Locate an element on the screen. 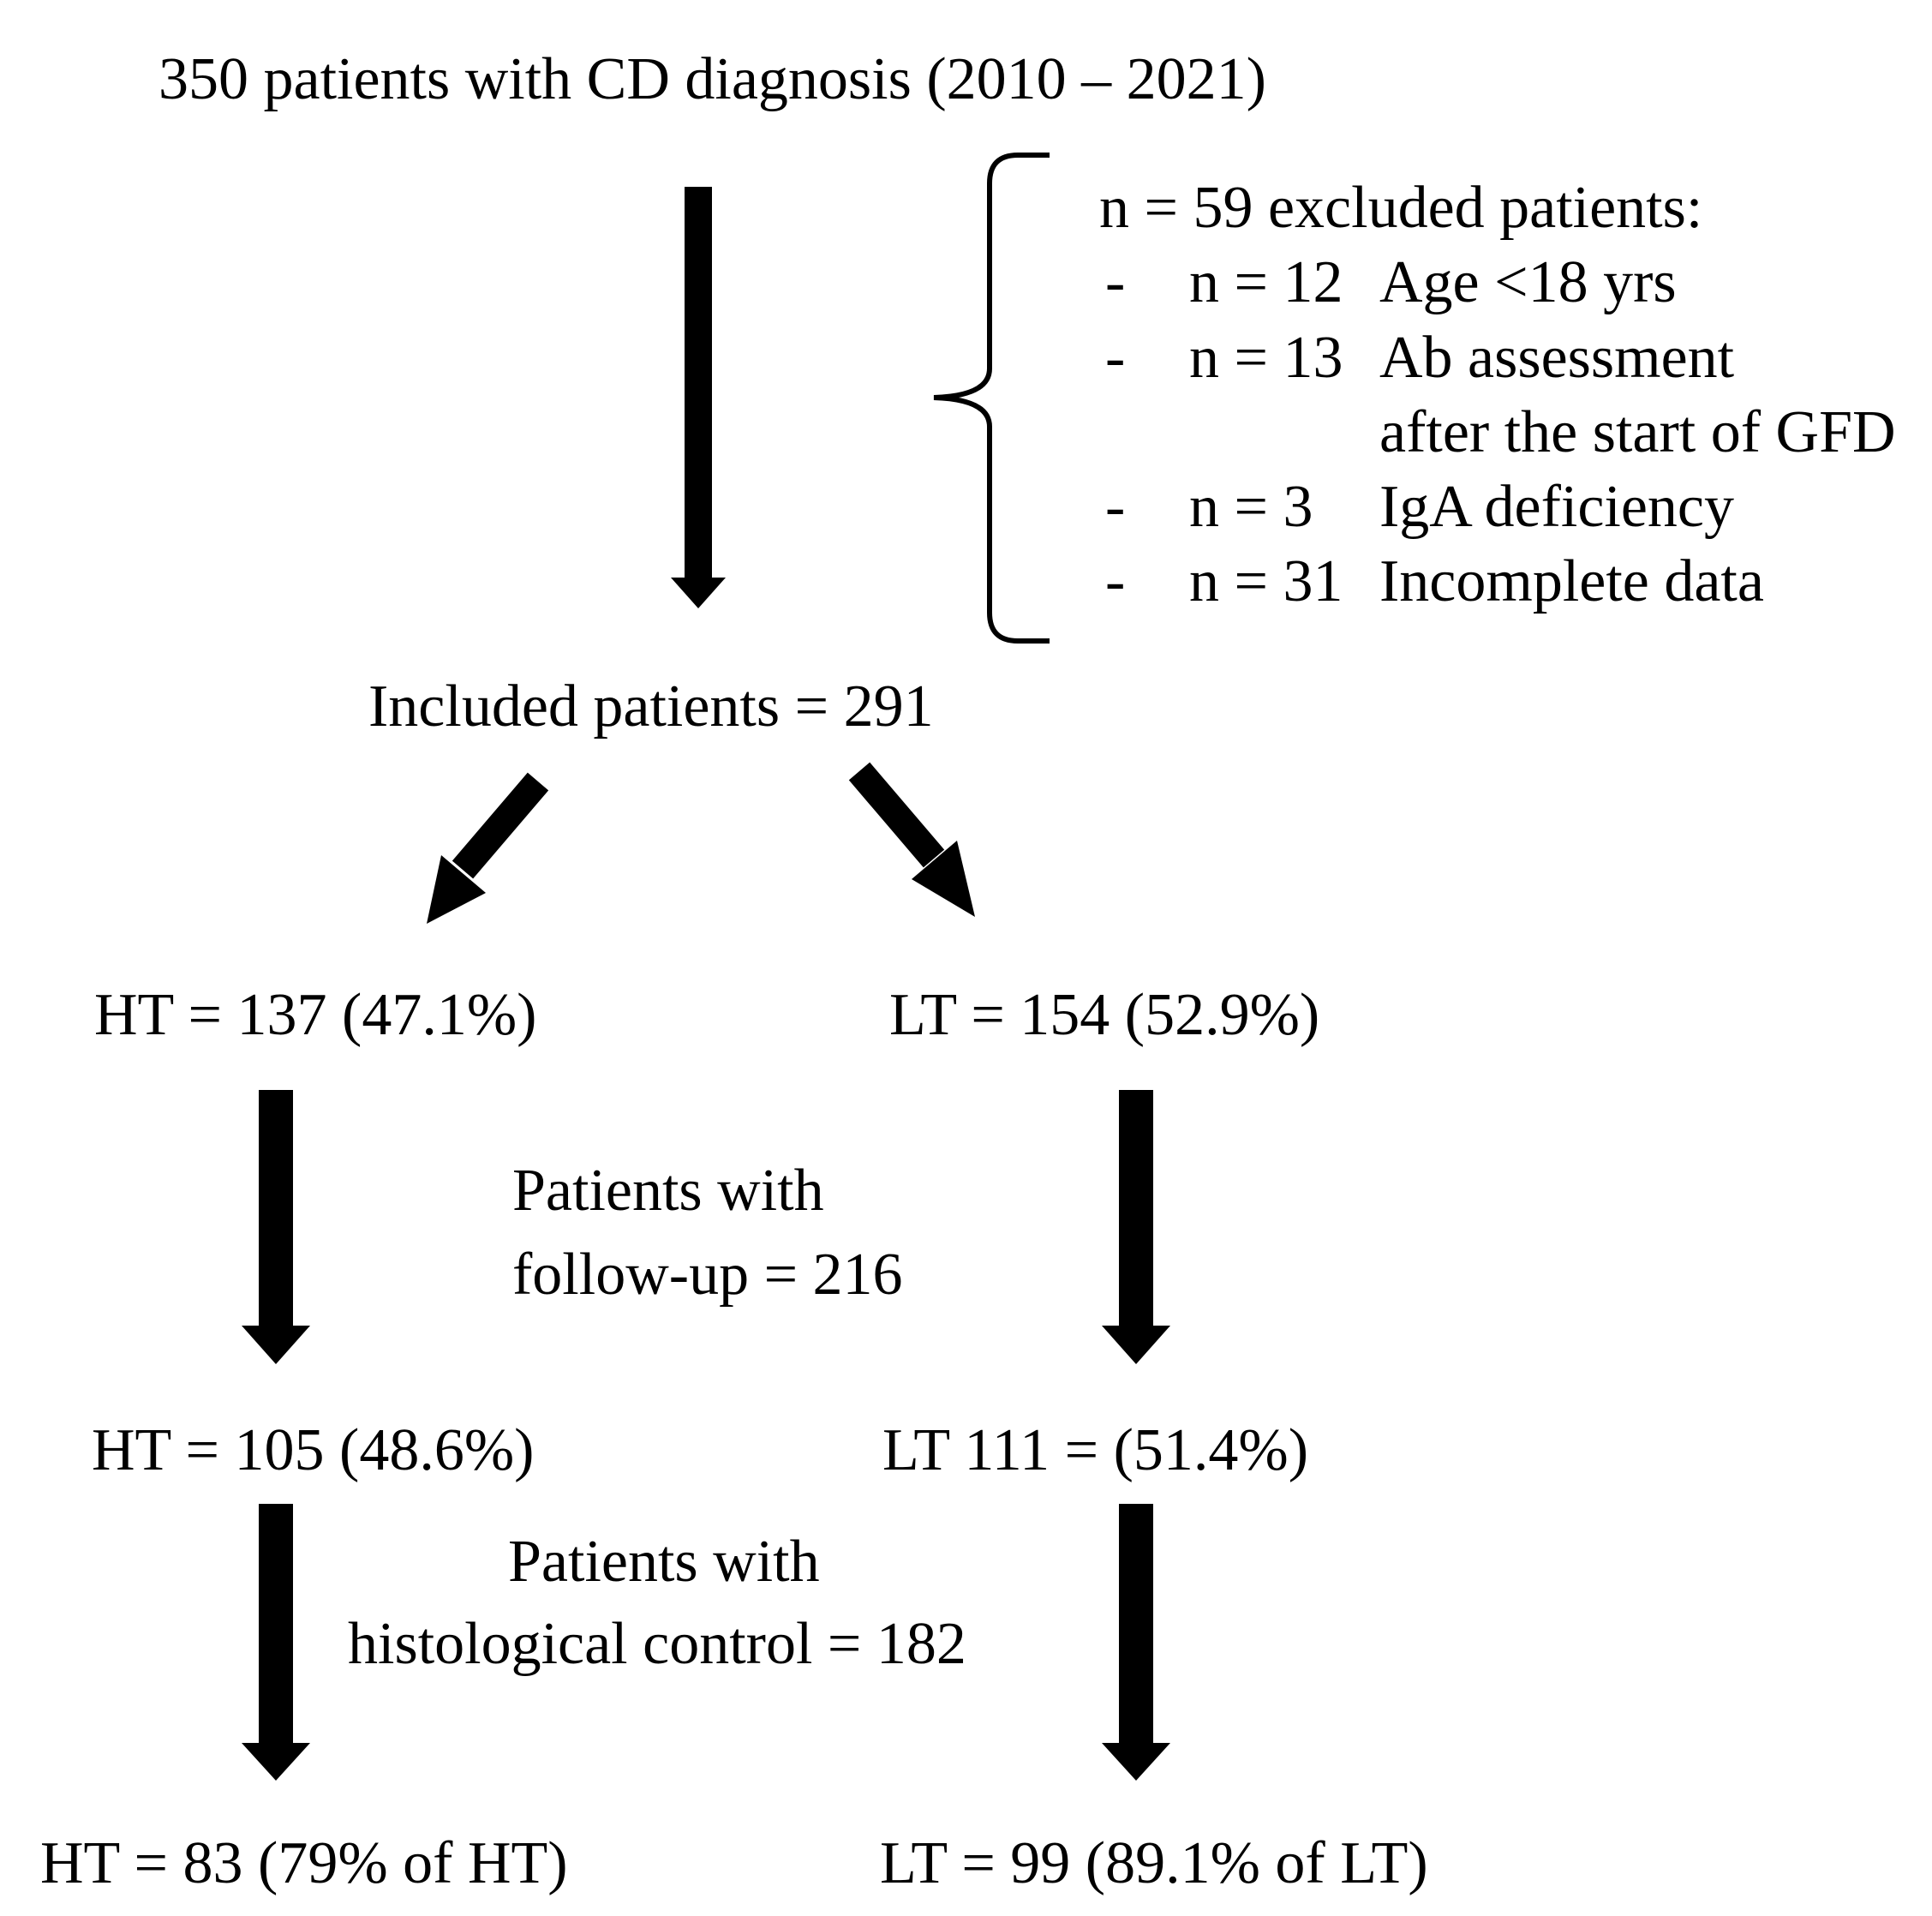  followup-label-line2: follow-up = 216 is located at coordinates (707, 1275).